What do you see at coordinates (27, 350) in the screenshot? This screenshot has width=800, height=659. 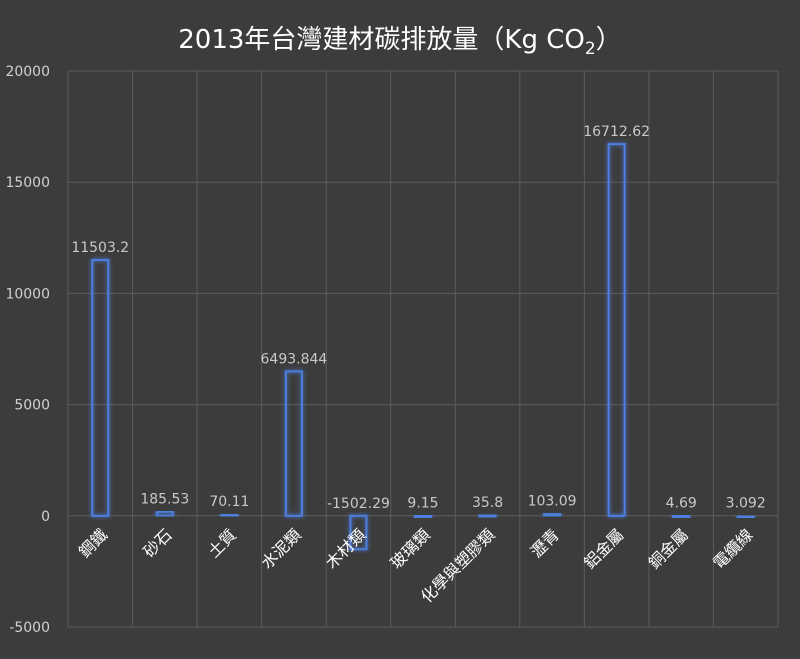 I see `y-axis-ticks: 20000 15000 10000 5000 0 -5000` at bounding box center [27, 350].